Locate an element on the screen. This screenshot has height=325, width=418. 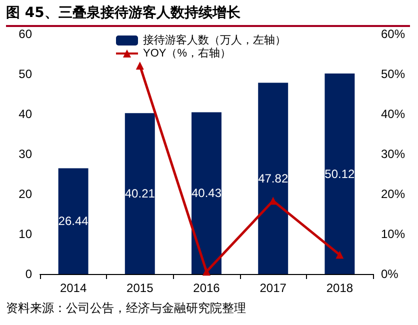
y2-tick-label: 60% is located at coordinates (393, 34).